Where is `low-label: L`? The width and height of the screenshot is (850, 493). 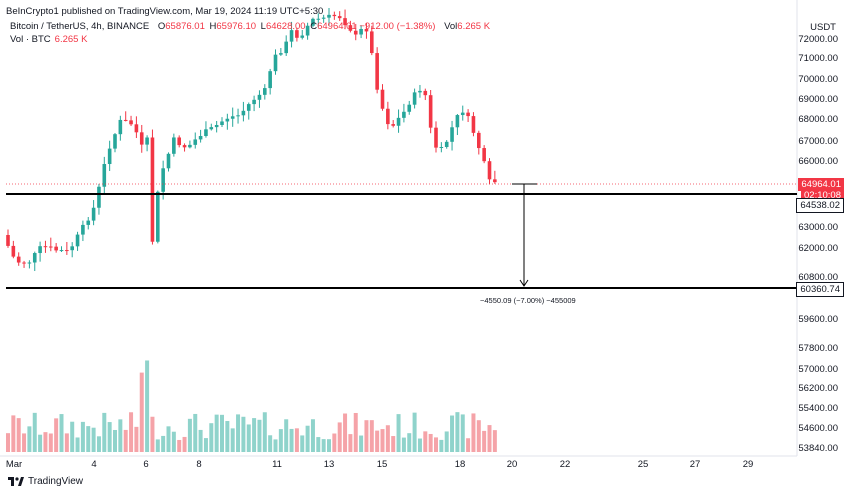 low-label: L is located at coordinates (263, 26).